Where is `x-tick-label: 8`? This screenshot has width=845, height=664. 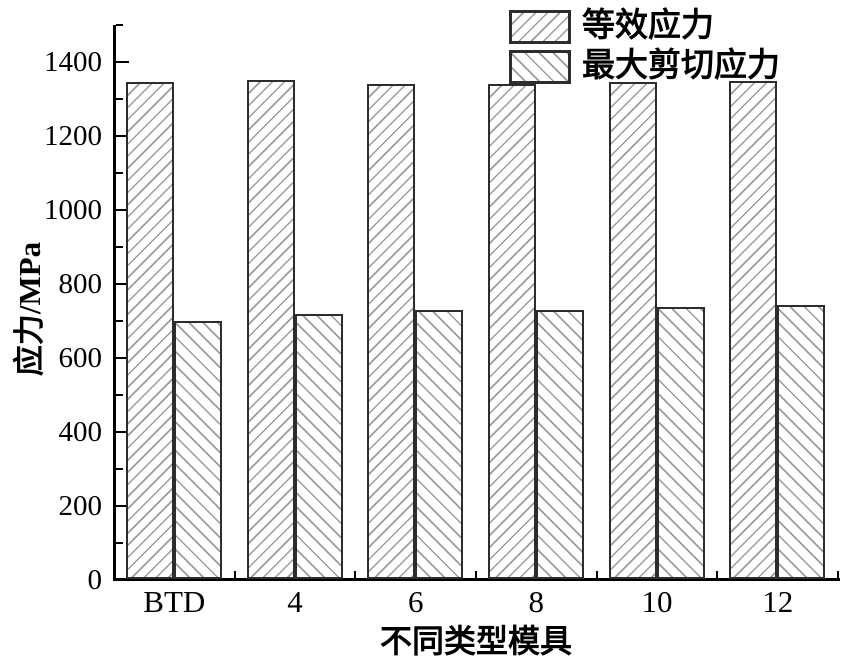 x-tick-label: 8 is located at coordinates (536, 601).